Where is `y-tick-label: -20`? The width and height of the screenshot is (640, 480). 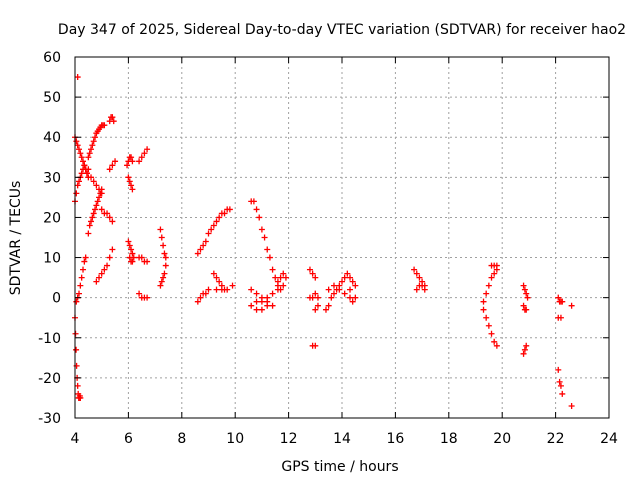
y-tick-label: -20 is located at coordinates (49, 379).